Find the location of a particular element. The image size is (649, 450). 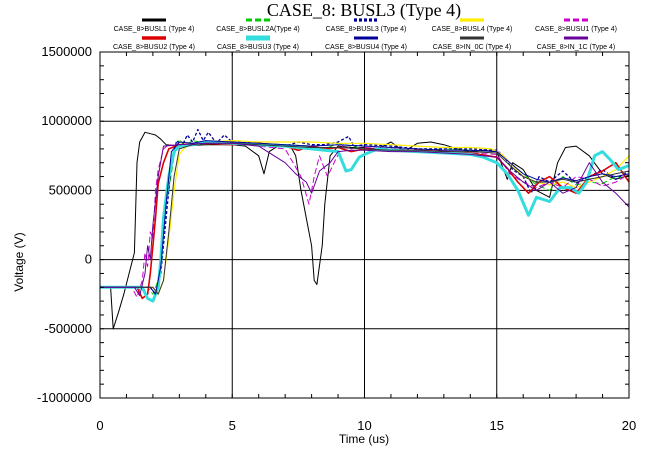

legend-label: CASE_8>BUSL3 (Type 4) is located at coordinates (366, 29).